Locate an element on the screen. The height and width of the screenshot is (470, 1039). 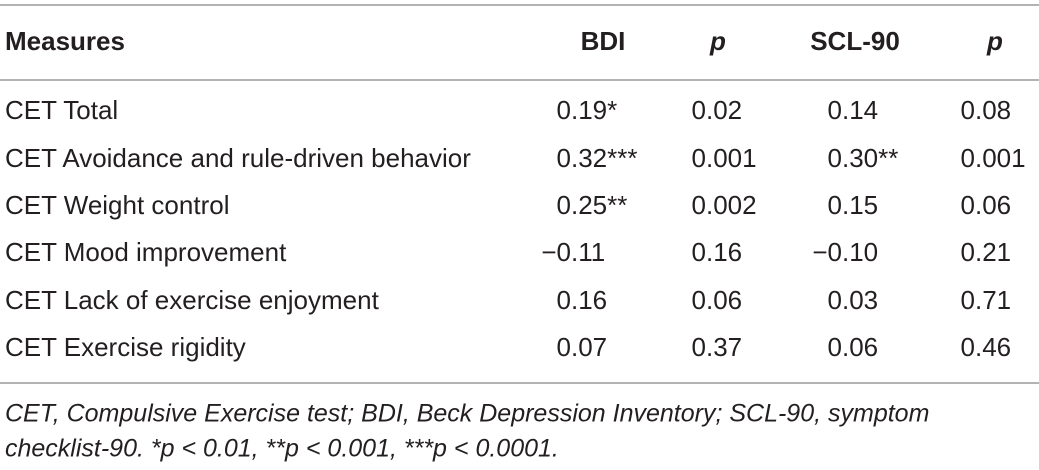
row-label: CET Mood improvement is located at coordinates (146, 252).